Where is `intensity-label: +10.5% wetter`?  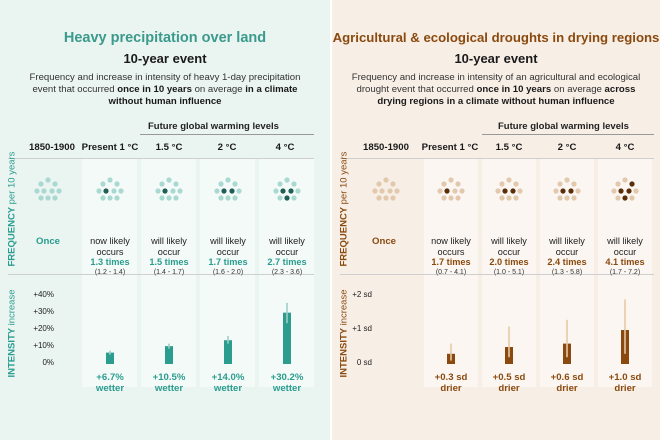 intensity-label: +10.5% wetter is located at coordinates (169, 383).